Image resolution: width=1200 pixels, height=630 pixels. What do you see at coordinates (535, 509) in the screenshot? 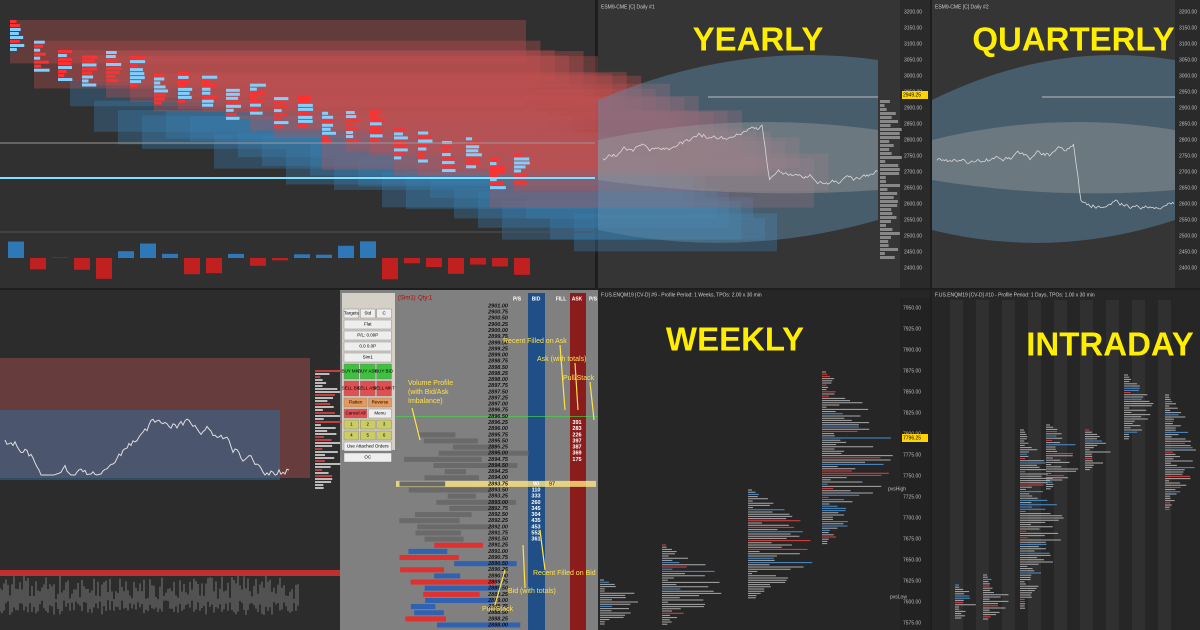
I see `bid-size: 345` at bounding box center [535, 509].